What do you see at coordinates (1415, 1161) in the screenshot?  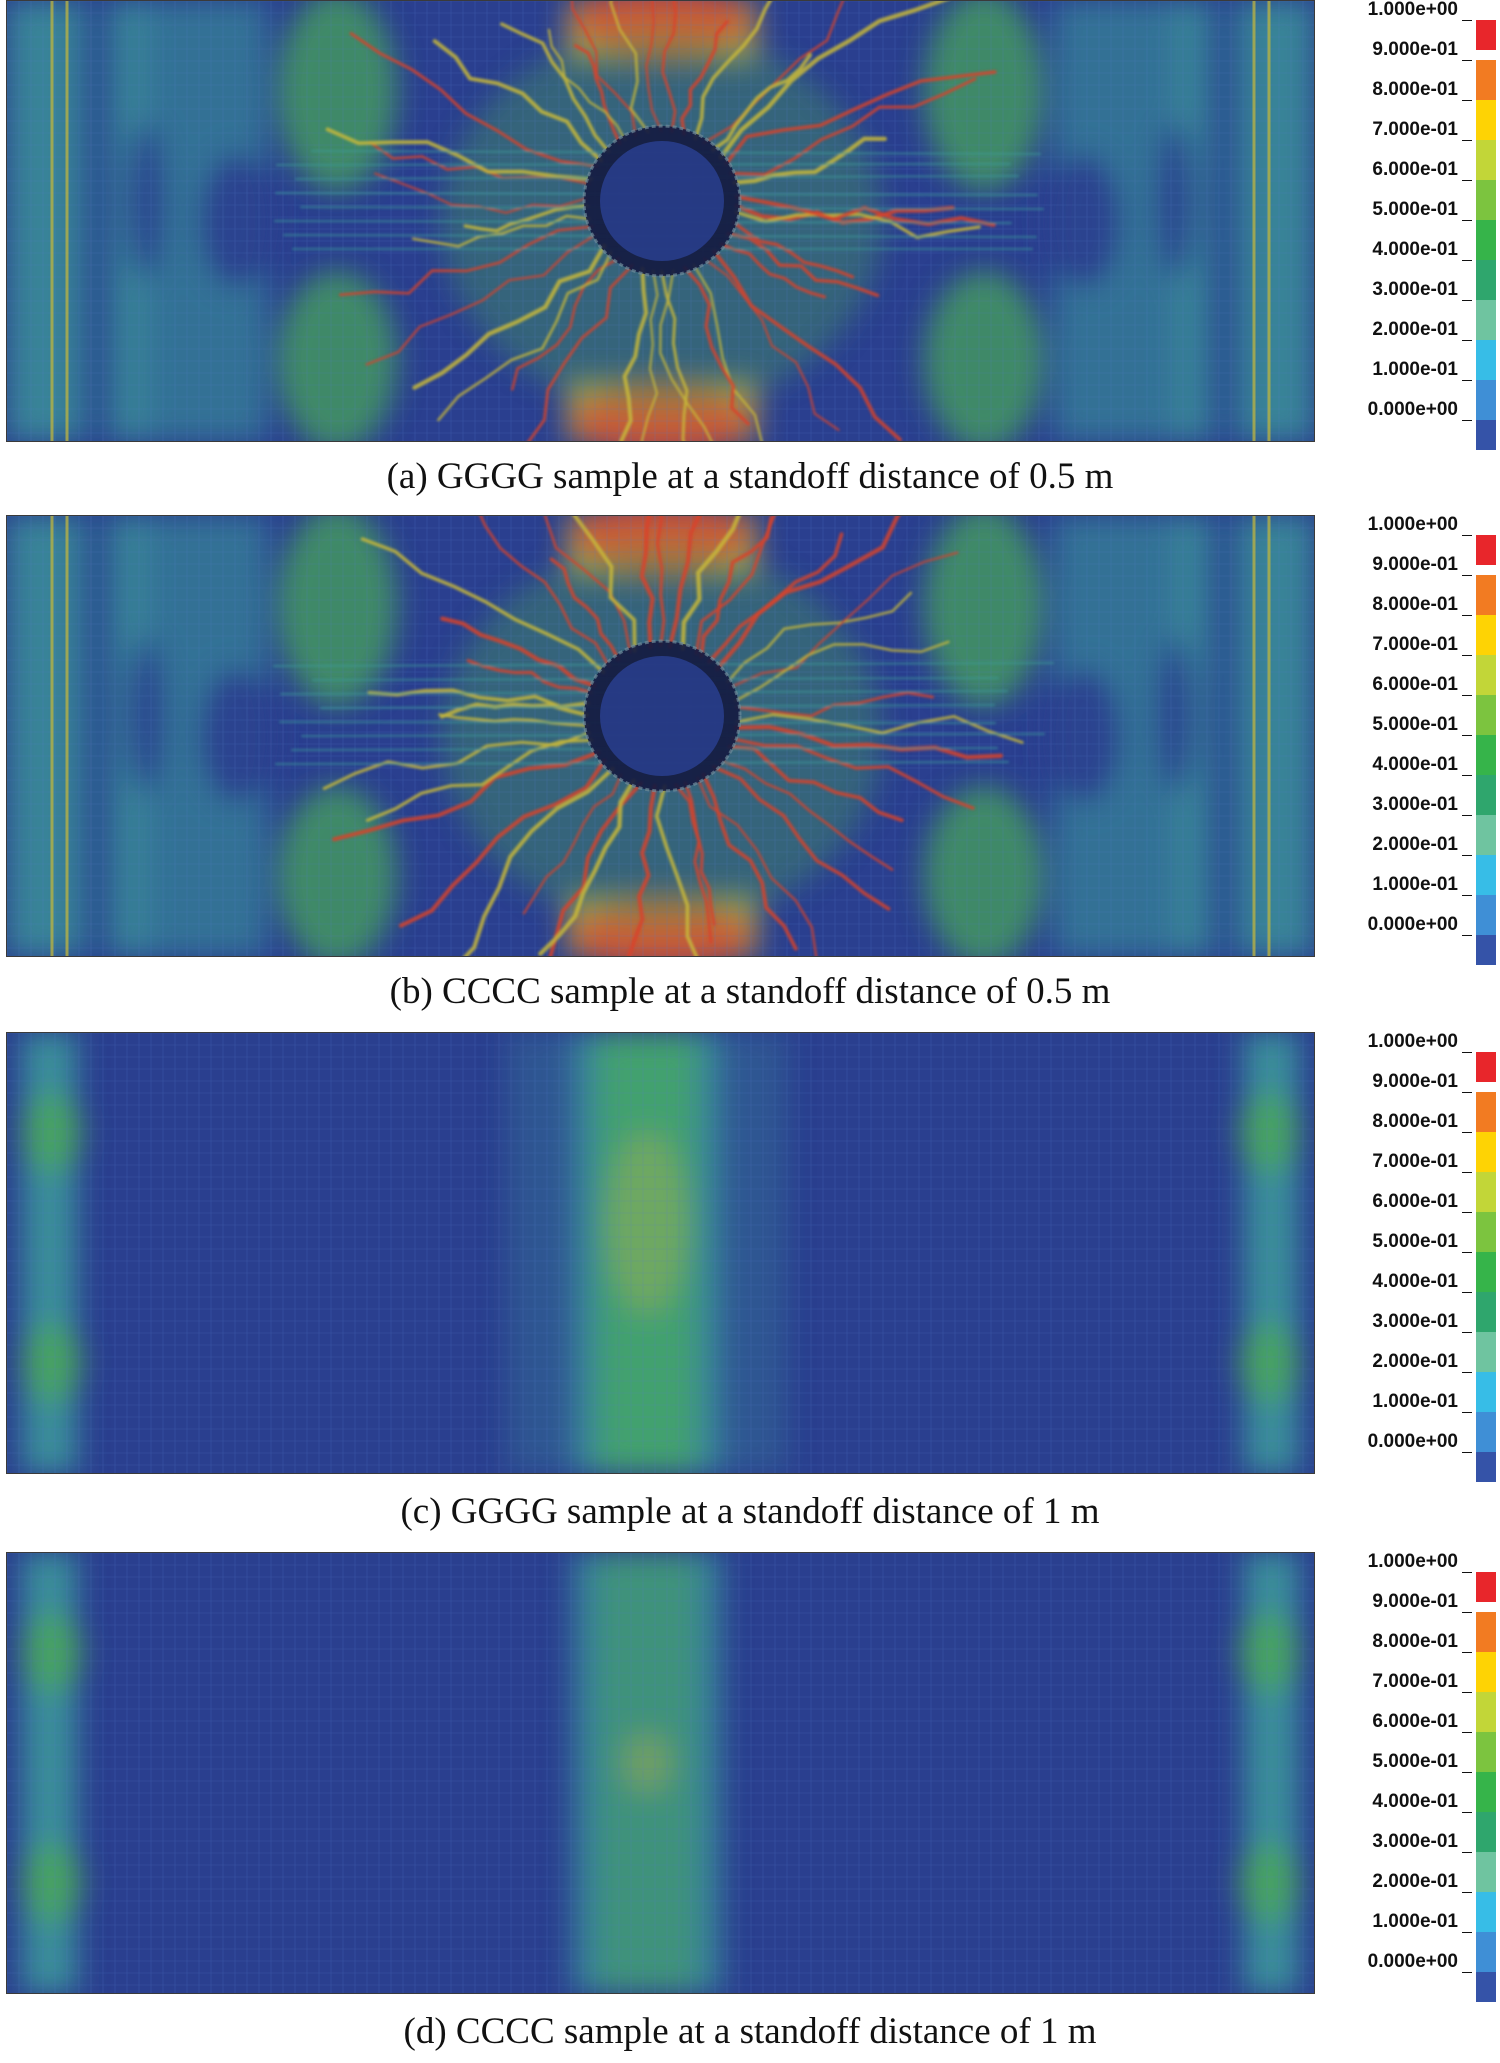 I see `colorbar-label: 7.000e-01` at bounding box center [1415, 1161].